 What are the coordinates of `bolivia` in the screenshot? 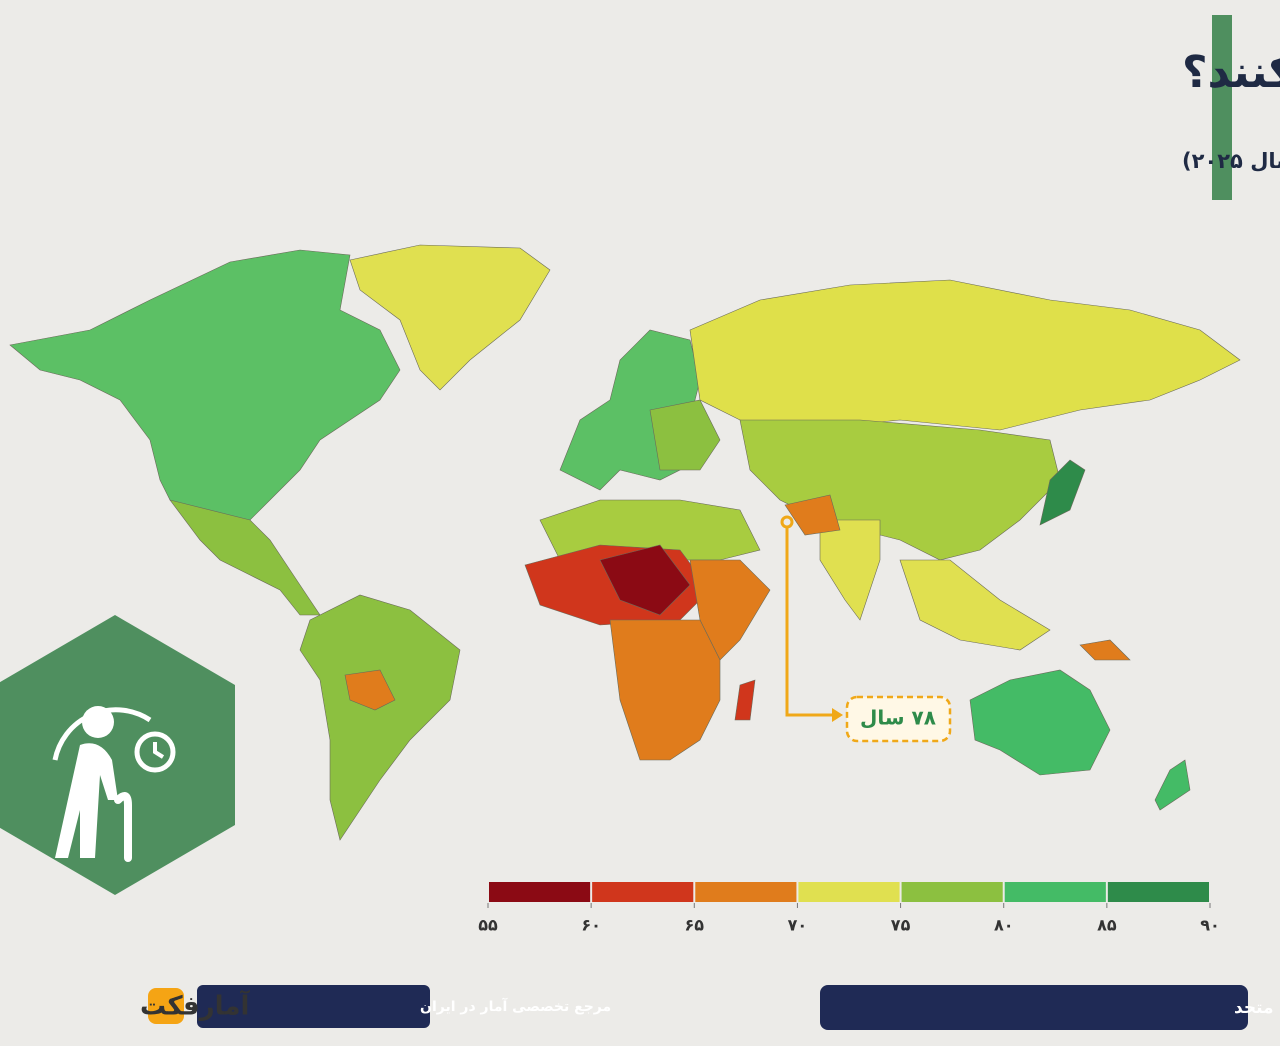 It's located at (370, 690).